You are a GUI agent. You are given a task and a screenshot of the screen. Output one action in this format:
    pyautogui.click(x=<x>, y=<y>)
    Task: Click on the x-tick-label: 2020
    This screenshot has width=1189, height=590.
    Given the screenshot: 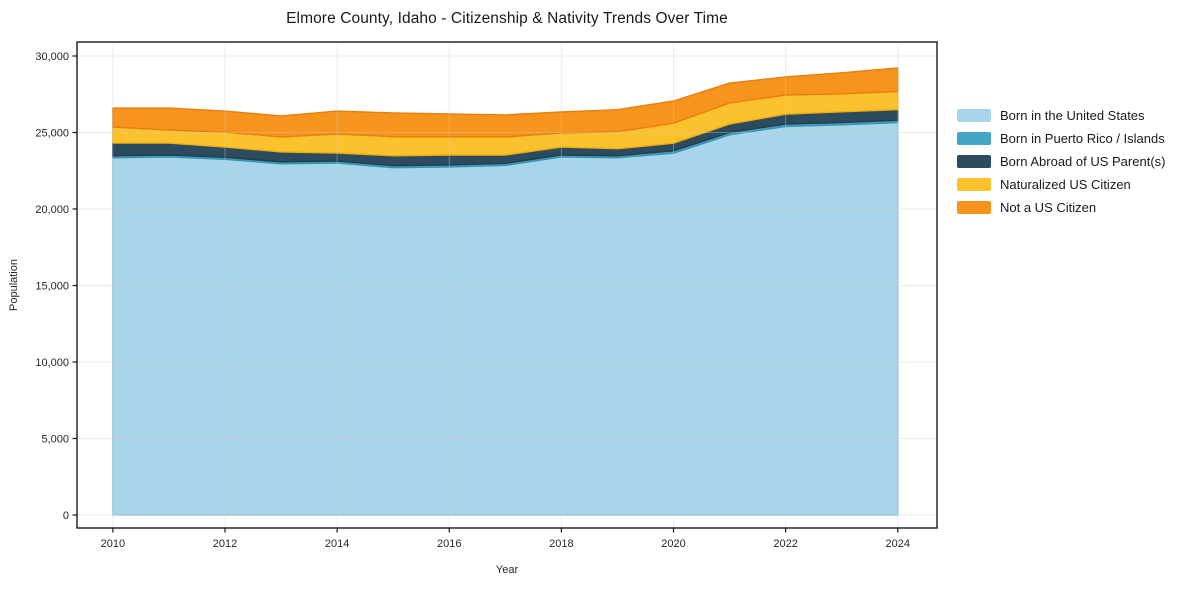 What is the action you would take?
    pyautogui.click(x=673, y=544)
    